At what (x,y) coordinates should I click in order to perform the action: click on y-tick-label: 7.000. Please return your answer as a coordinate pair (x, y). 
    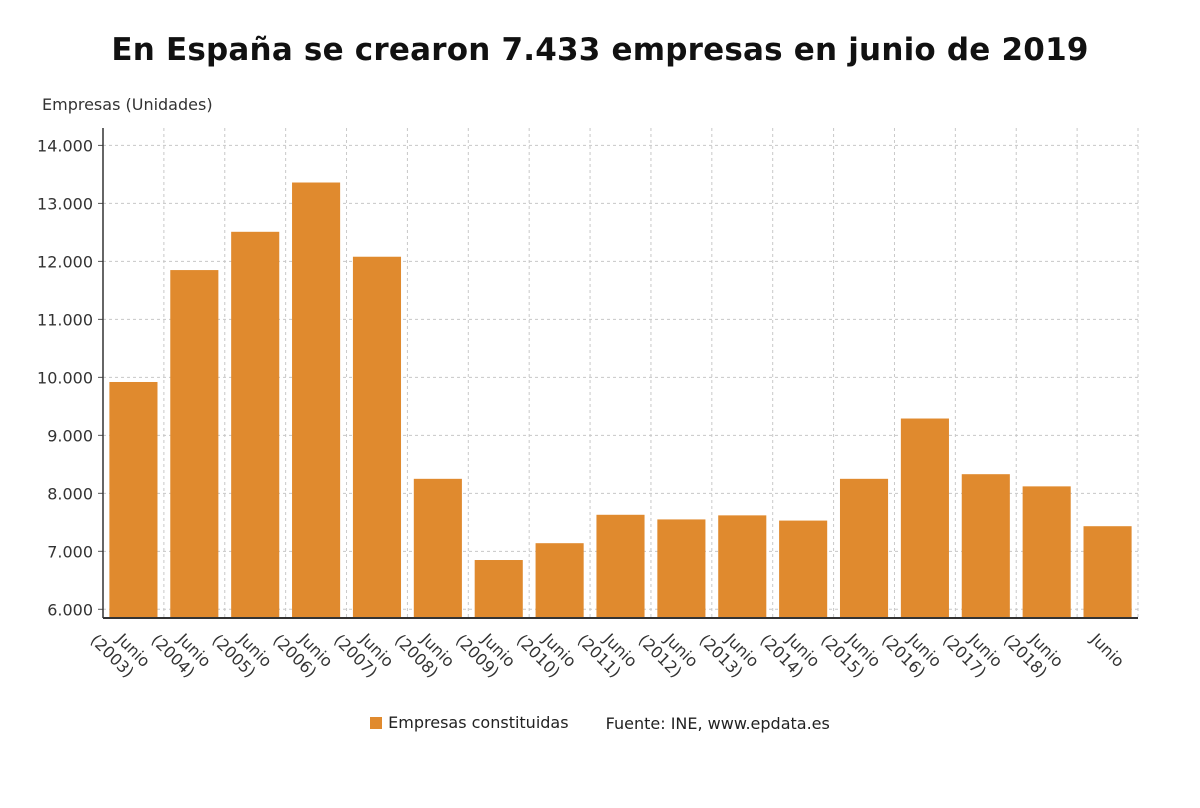
    Looking at the image, I should click on (70, 551).